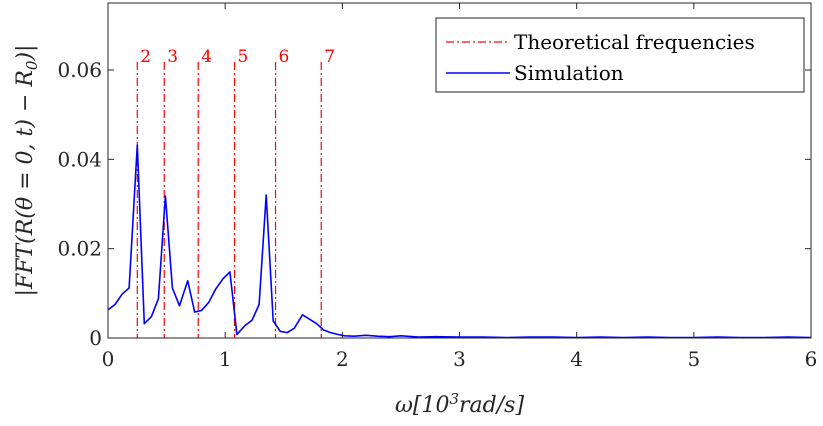  Describe the element at coordinates (459, 404) in the screenshot. I see `x-axis-label: ω[103rad/s]` at that location.